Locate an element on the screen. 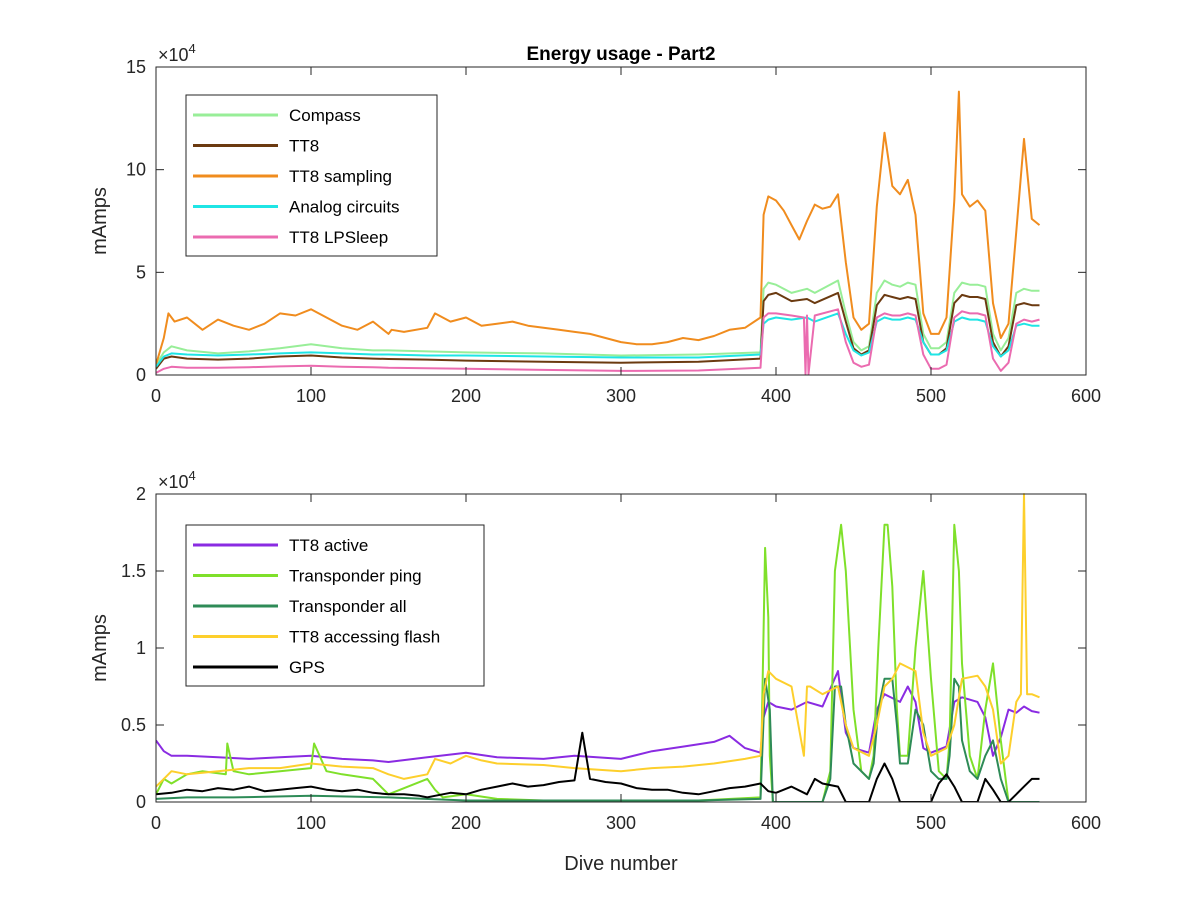 The width and height of the screenshot is (1200, 900). top-x-tick-label: 600 is located at coordinates (1086, 396).